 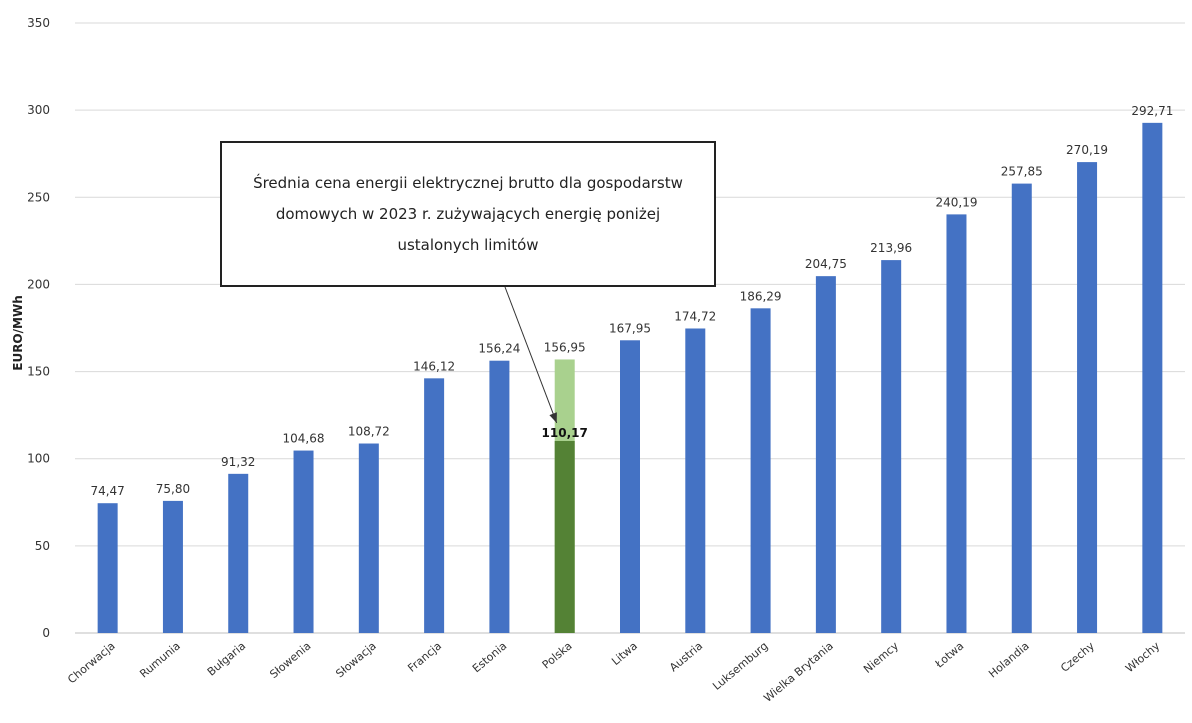 I want to click on category-label: Niemcy, so click(x=881, y=657).